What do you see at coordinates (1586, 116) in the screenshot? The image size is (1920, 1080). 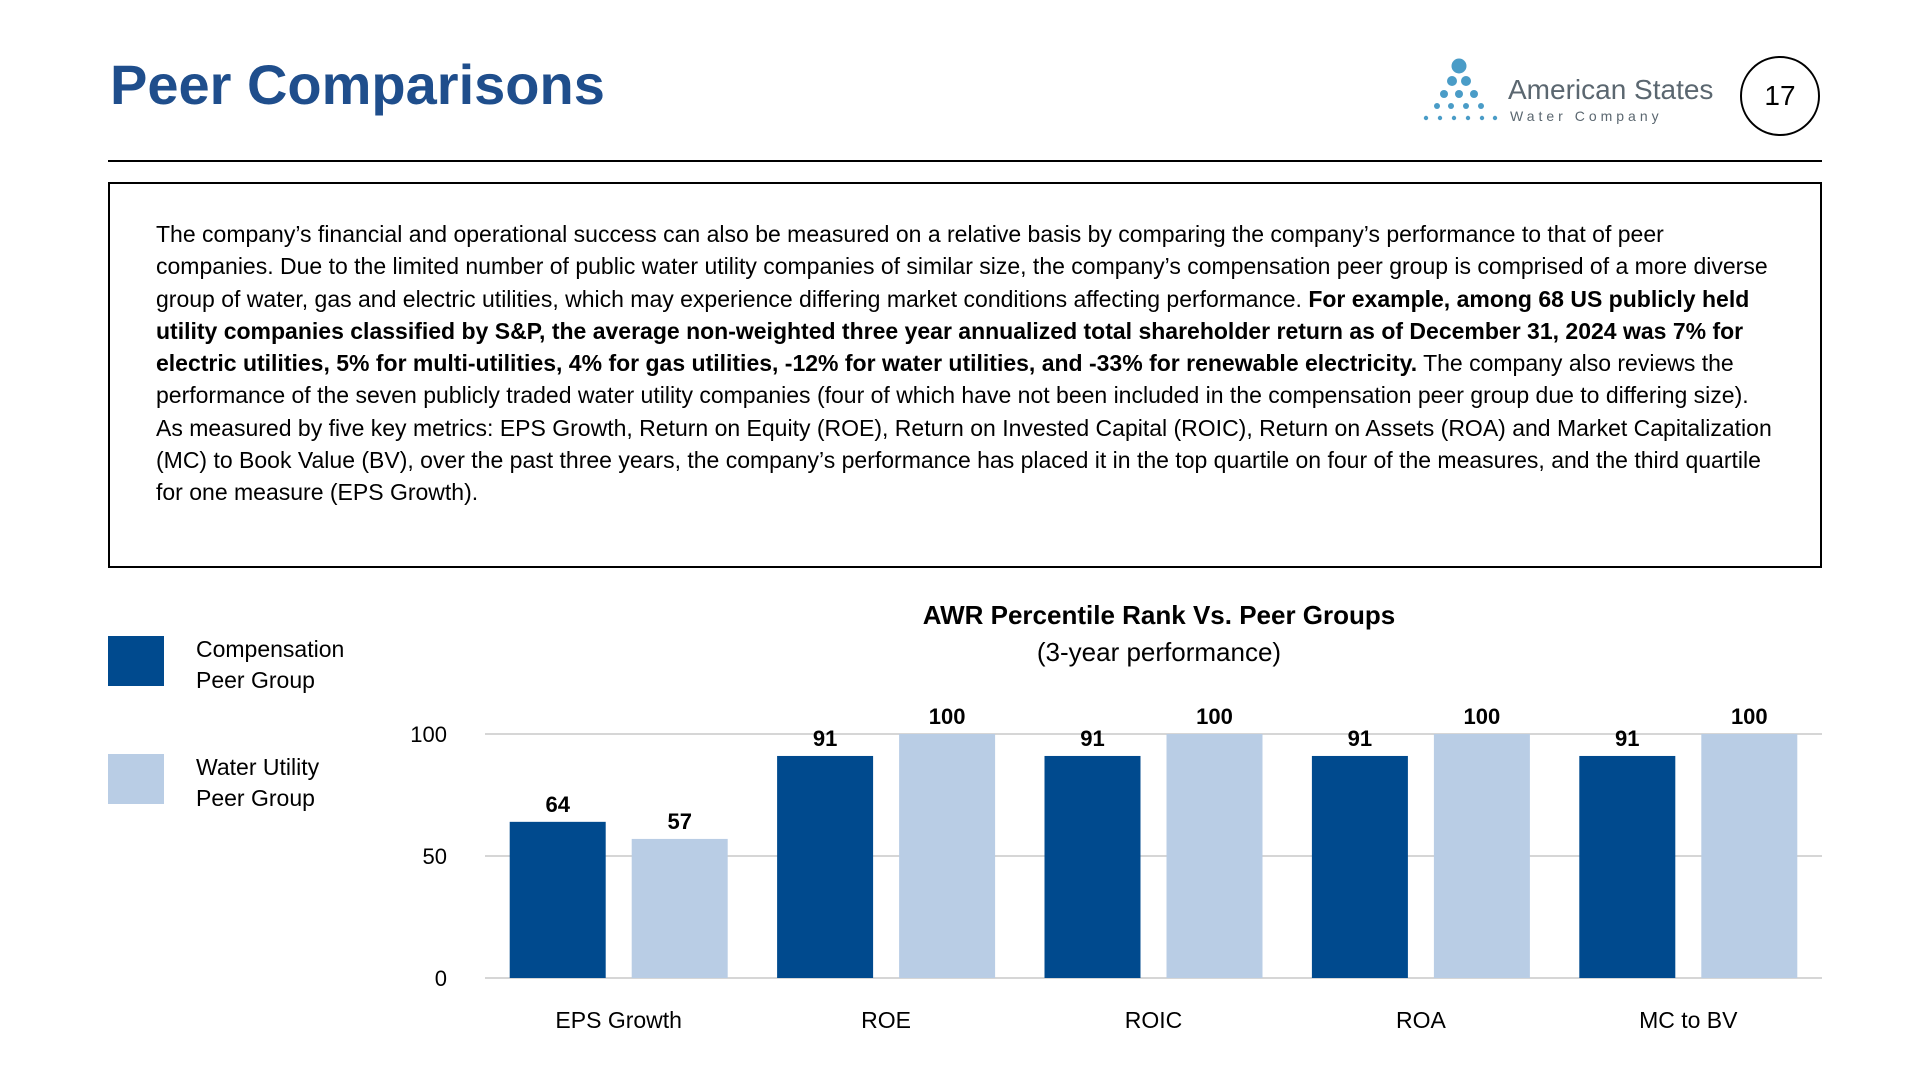 I see `logo-subtitle: Water Company` at bounding box center [1586, 116].